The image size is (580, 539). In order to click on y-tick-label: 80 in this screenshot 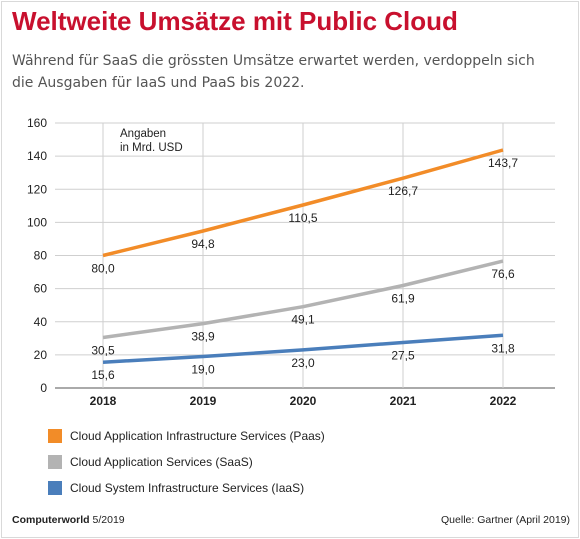, I will do `click(41, 256)`.